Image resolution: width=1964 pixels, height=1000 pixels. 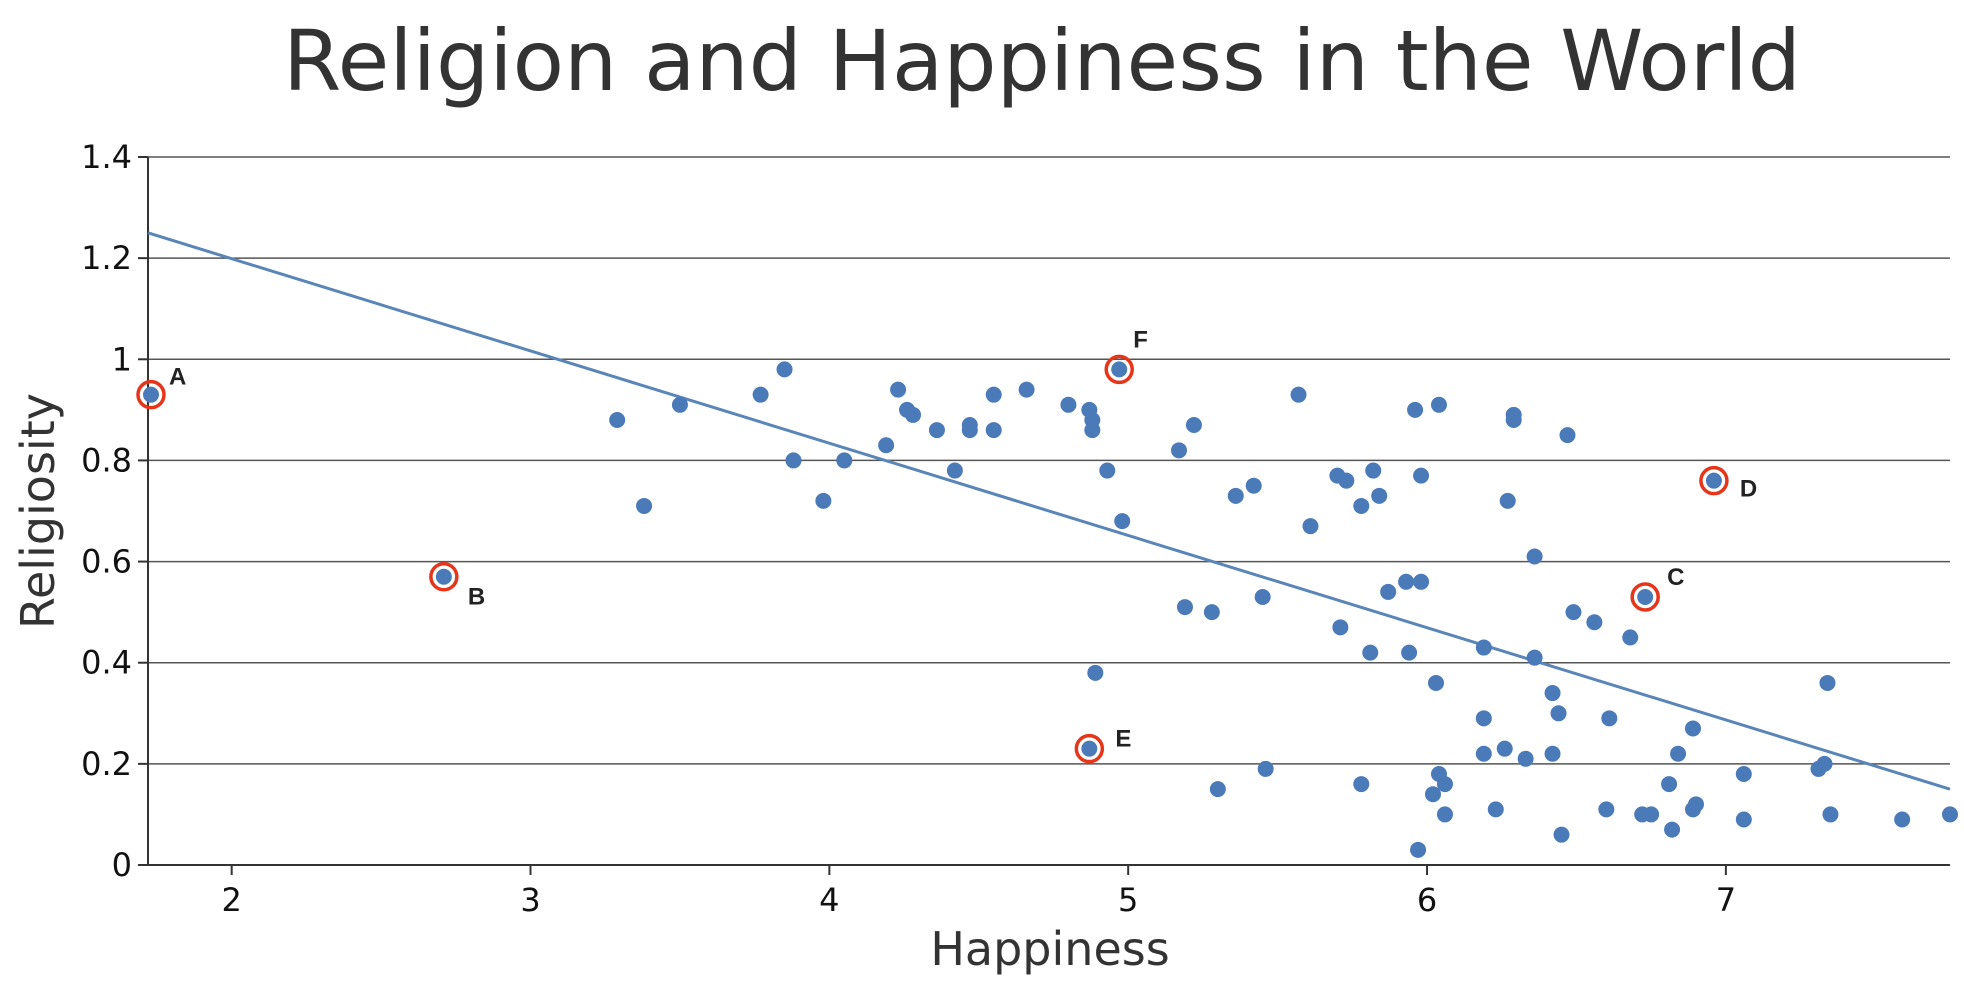 I want to click on highlighted-point-b, so click(x=443, y=576).